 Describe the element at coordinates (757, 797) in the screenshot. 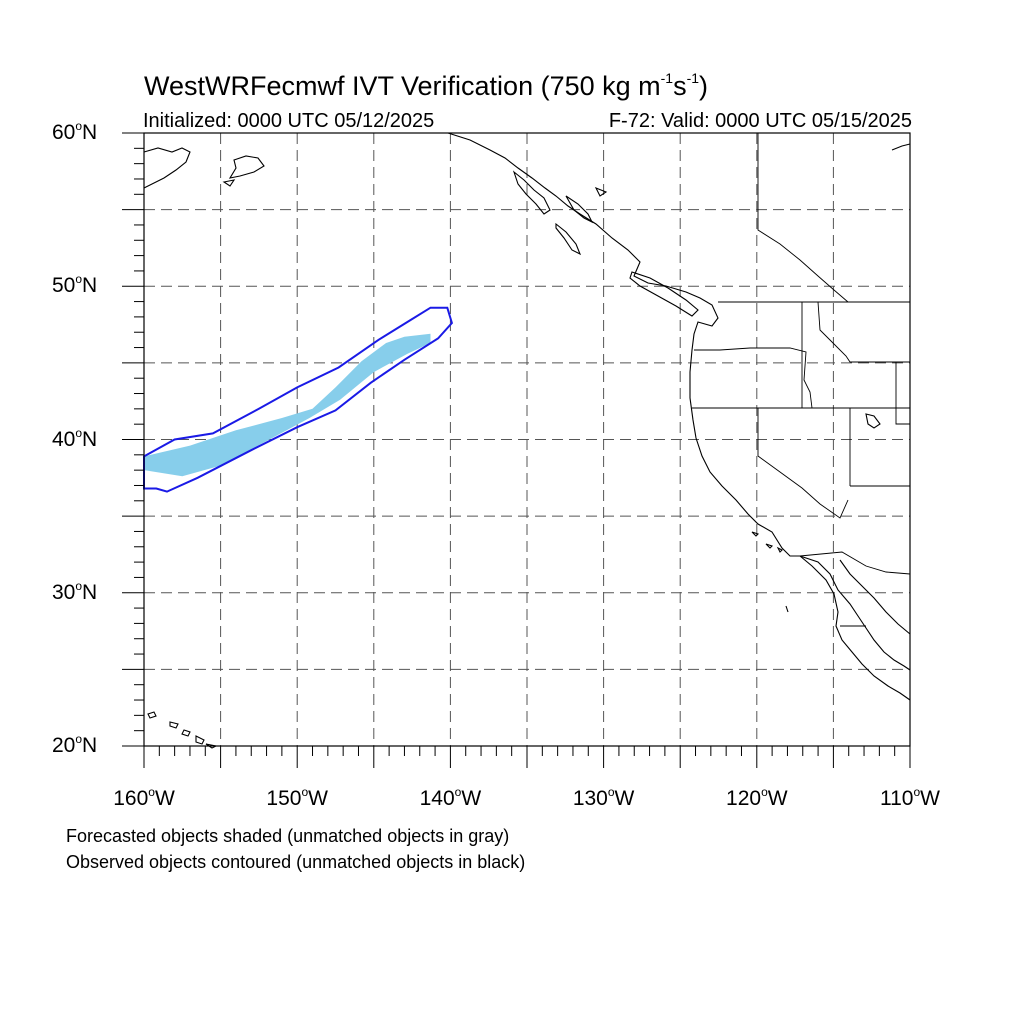

I see `lon-tick-label: 120oW` at that location.